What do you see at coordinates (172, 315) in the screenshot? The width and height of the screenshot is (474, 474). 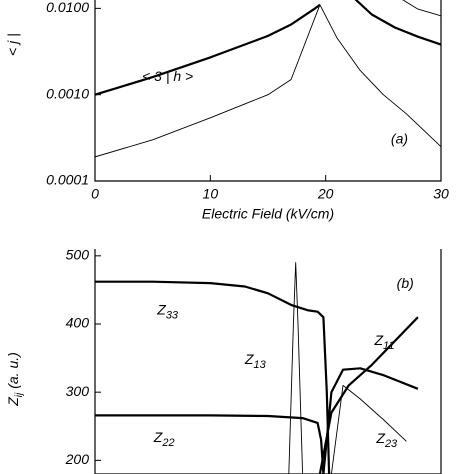 I see `annotation-sub: 33` at bounding box center [172, 315].